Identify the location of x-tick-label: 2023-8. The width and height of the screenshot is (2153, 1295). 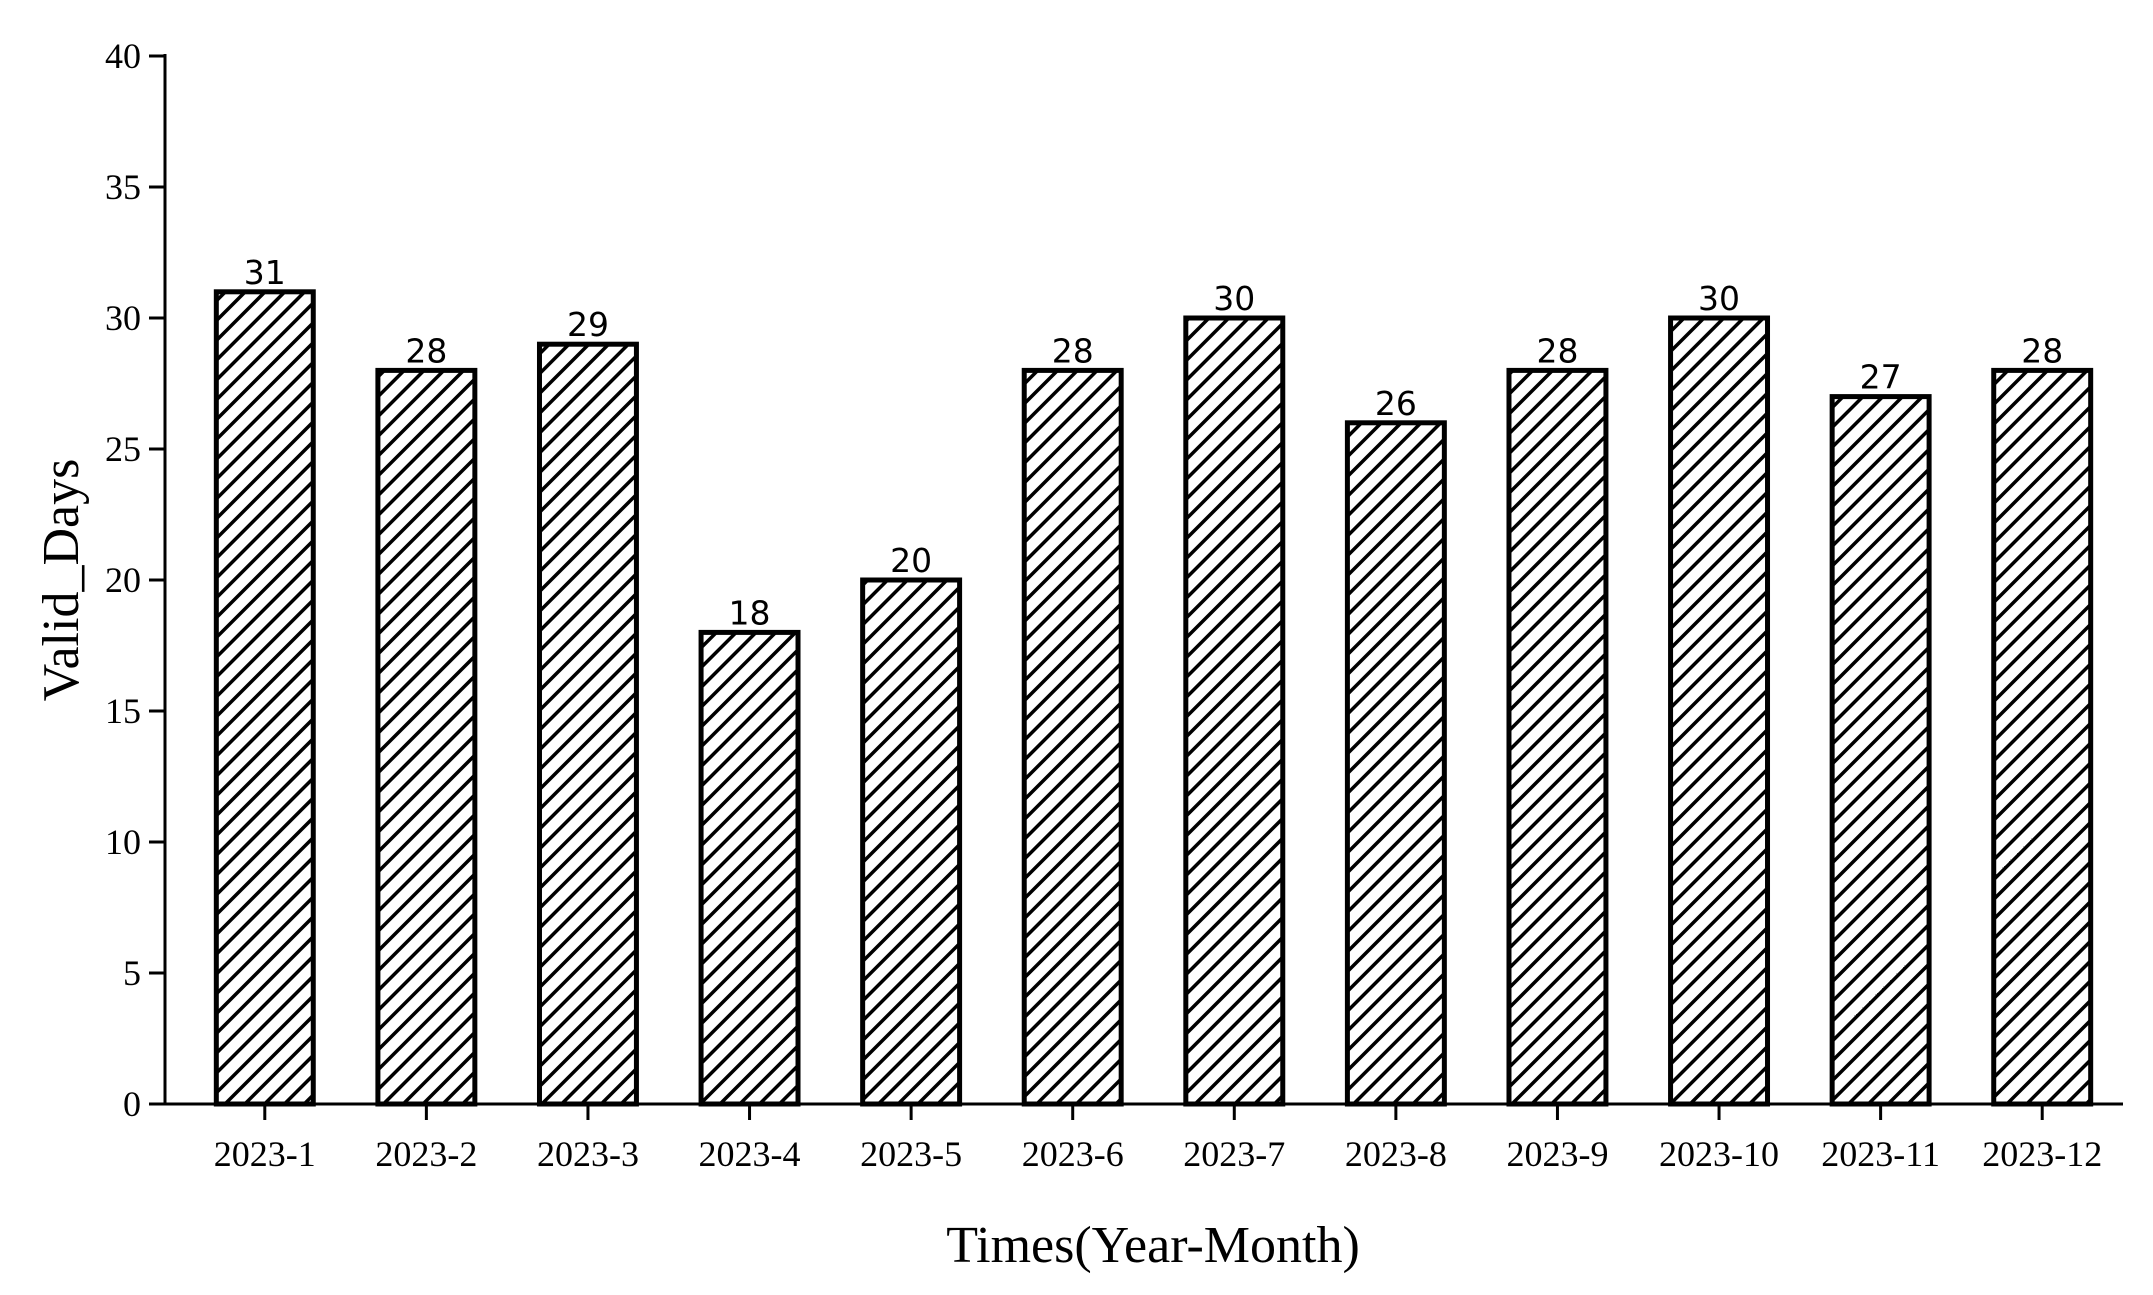
(1396, 1154).